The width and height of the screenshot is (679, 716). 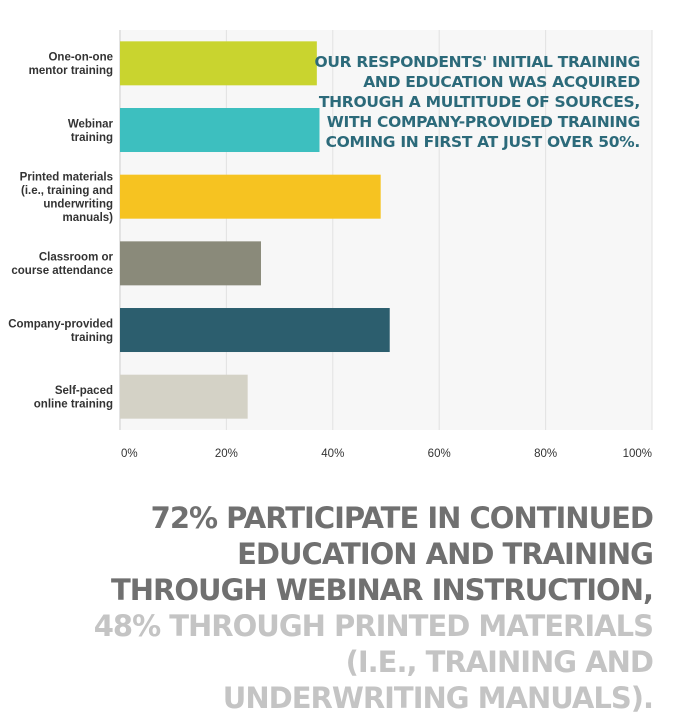 What do you see at coordinates (479, 102) in the screenshot?
I see `annotation-line: THROUGH A MULTITUDE OF SOURCES,` at bounding box center [479, 102].